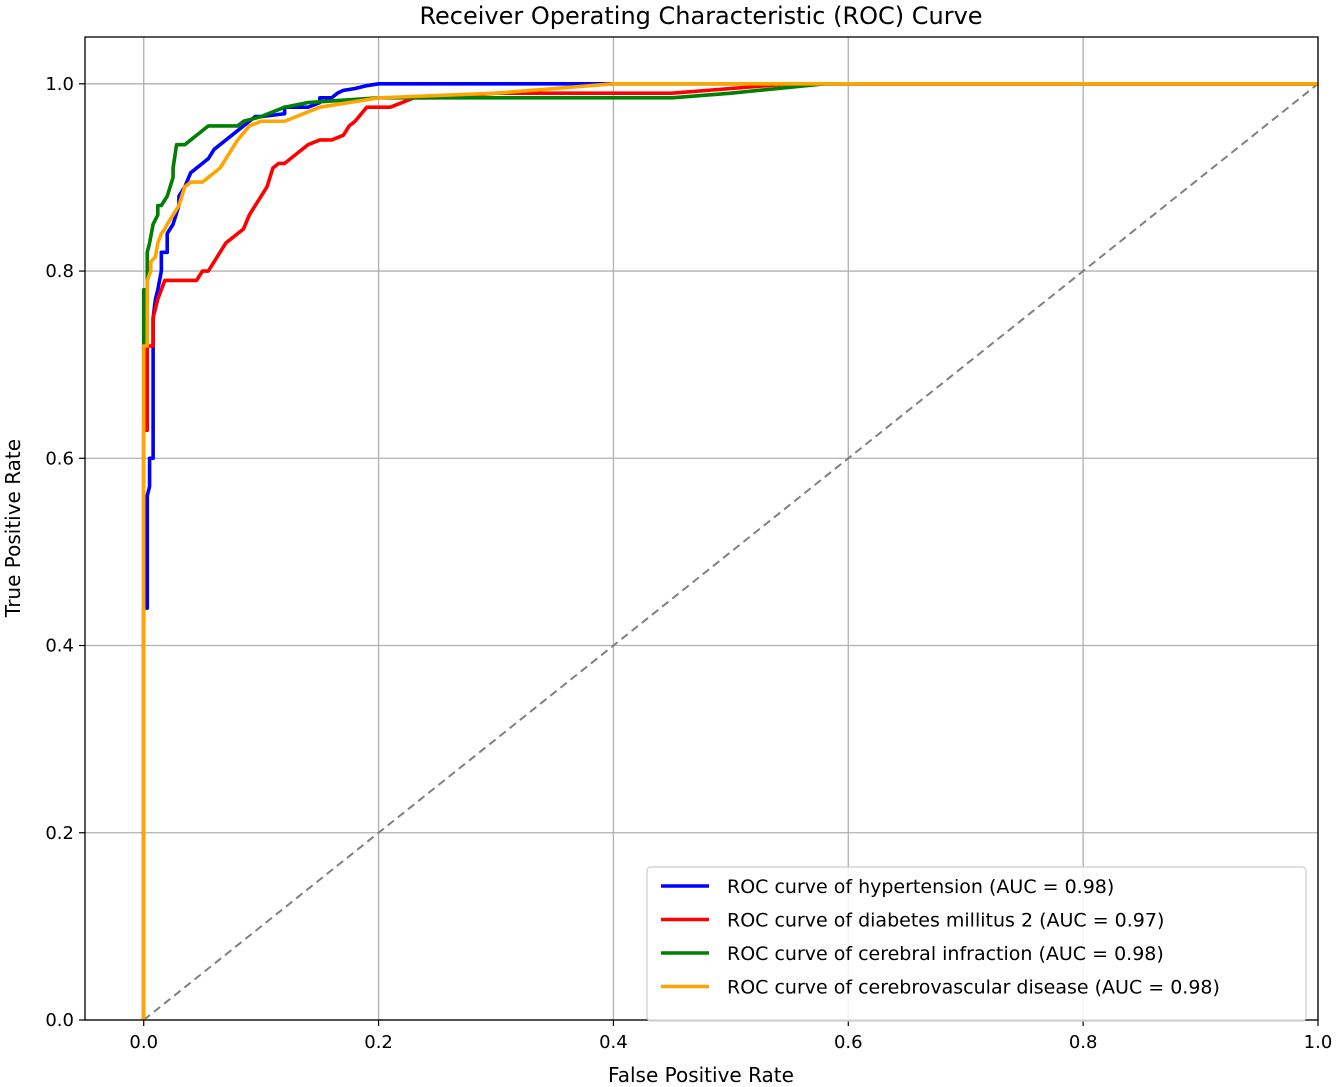  I want to click on y-tick-label: 0.6, so click(59, 458).